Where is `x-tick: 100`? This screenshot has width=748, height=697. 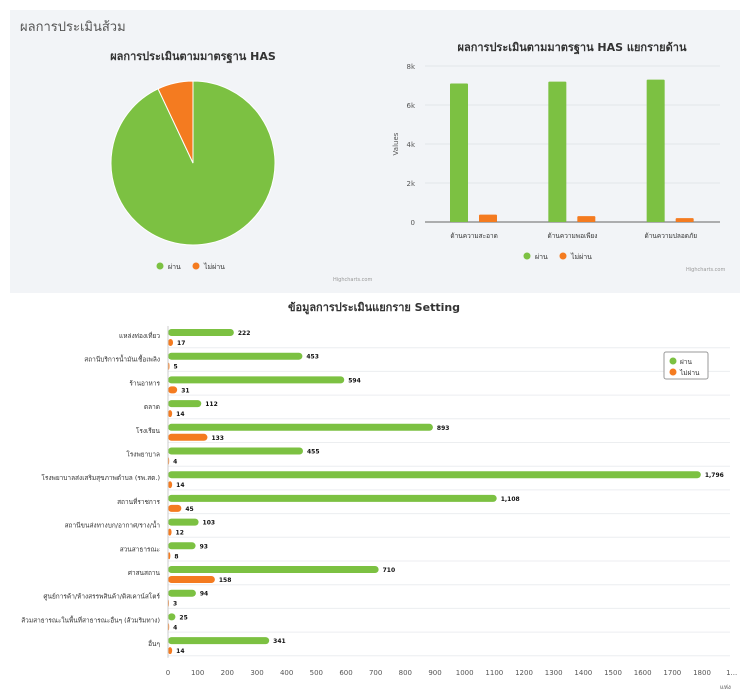 x-tick: 100 is located at coordinates (197, 673).